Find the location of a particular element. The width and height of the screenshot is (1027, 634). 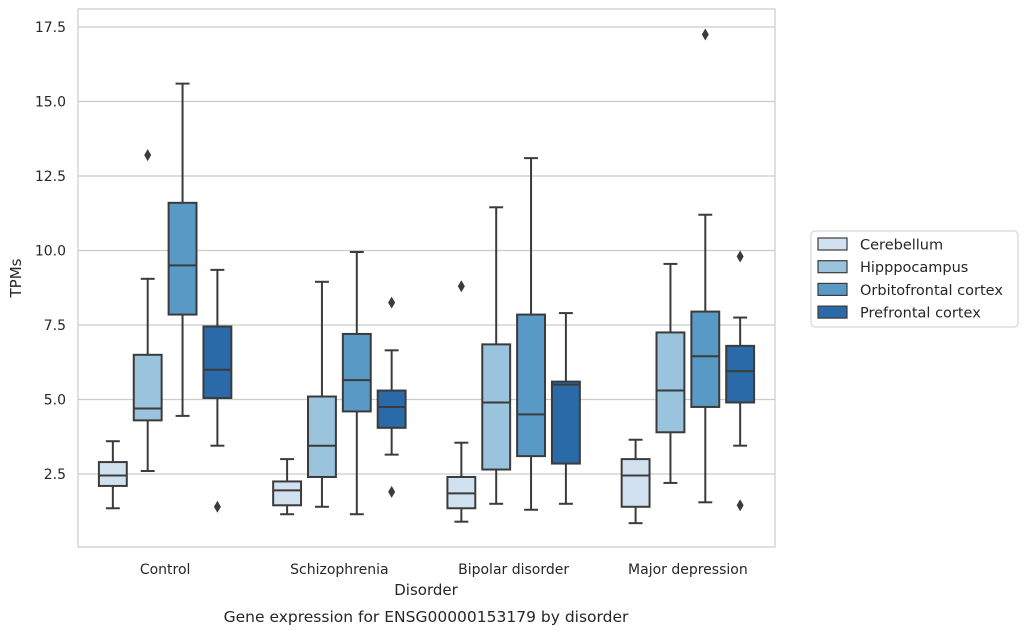

y-axis-label: TPMs is located at coordinates (16, 278).